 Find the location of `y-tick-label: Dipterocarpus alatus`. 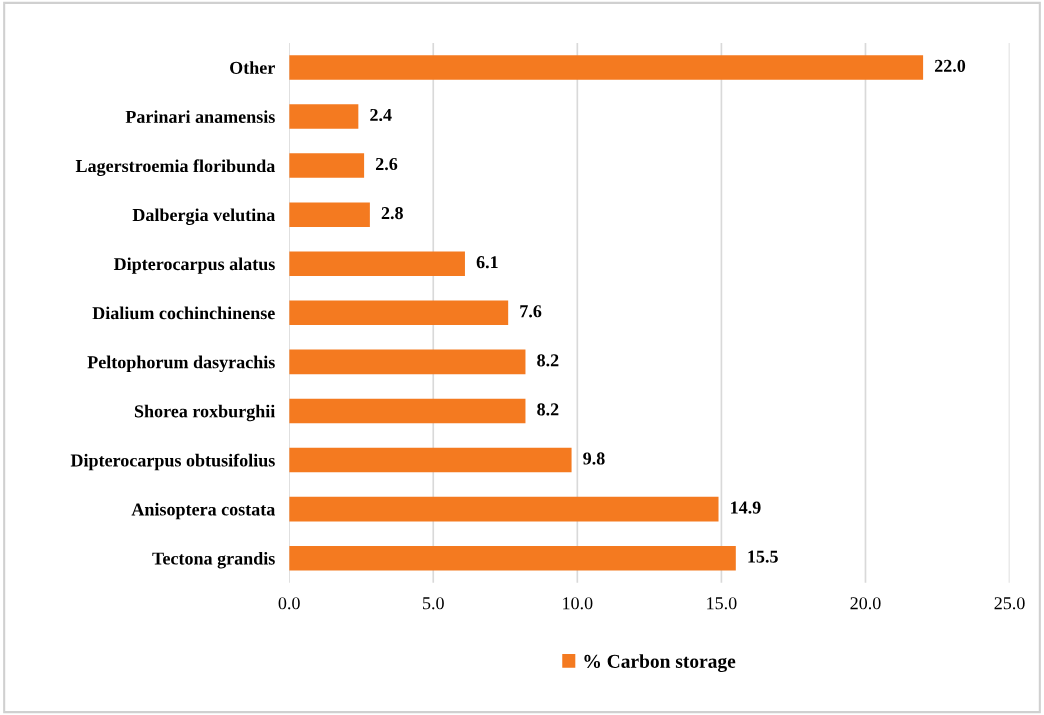

y-tick-label: Dipterocarpus alatus is located at coordinates (194, 265).